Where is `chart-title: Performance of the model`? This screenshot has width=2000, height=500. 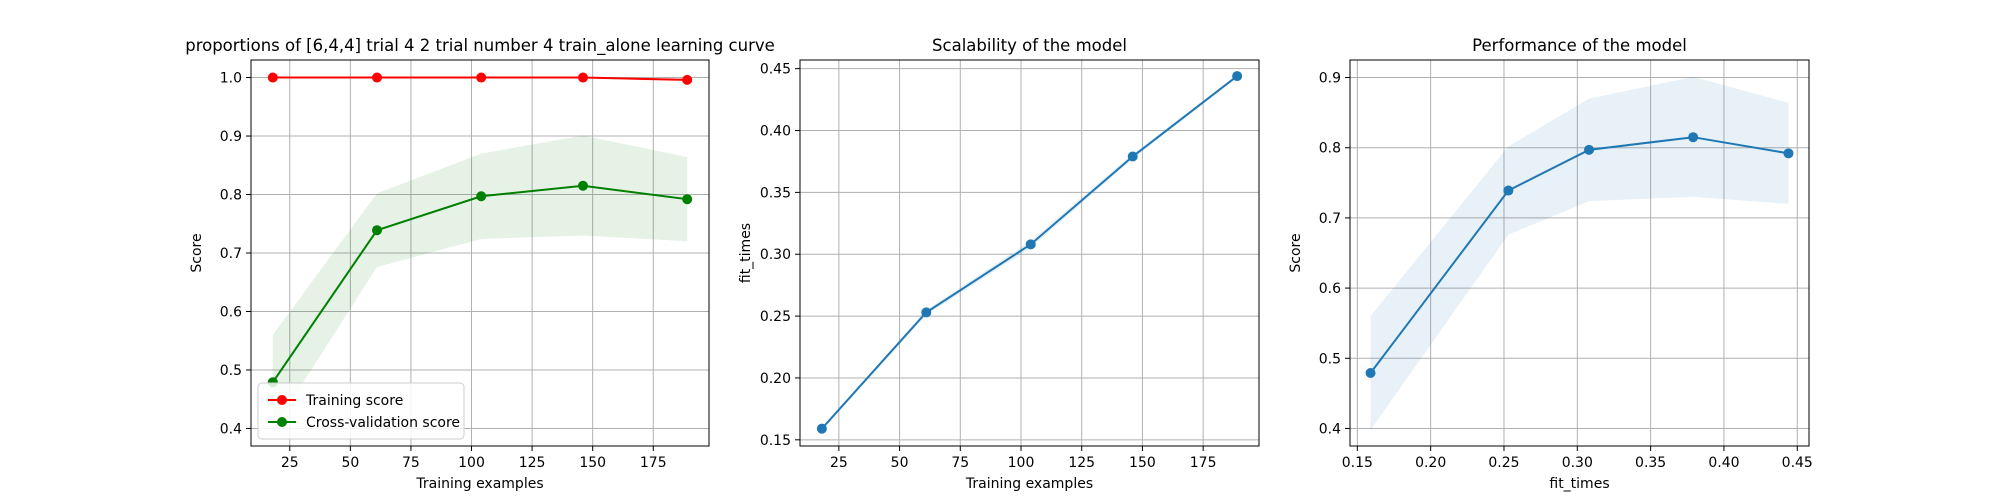 chart-title: Performance of the model is located at coordinates (1579, 45).